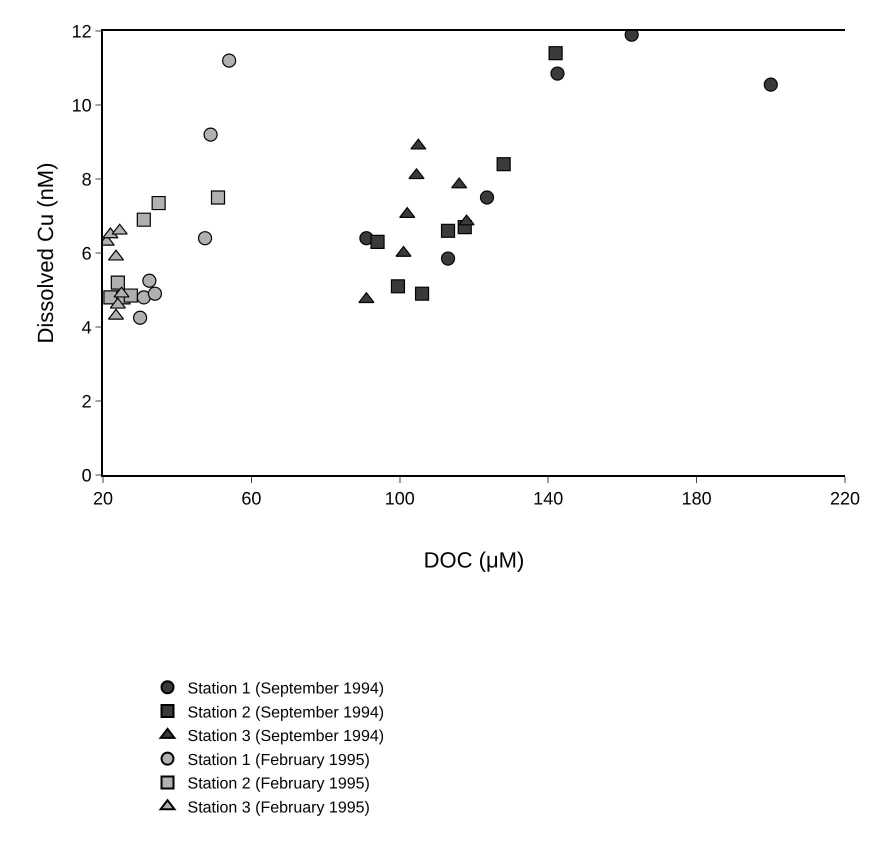 Image resolution: width=889 pixels, height=848 pixels. I want to click on x-tick-label: 180, so click(697, 498).